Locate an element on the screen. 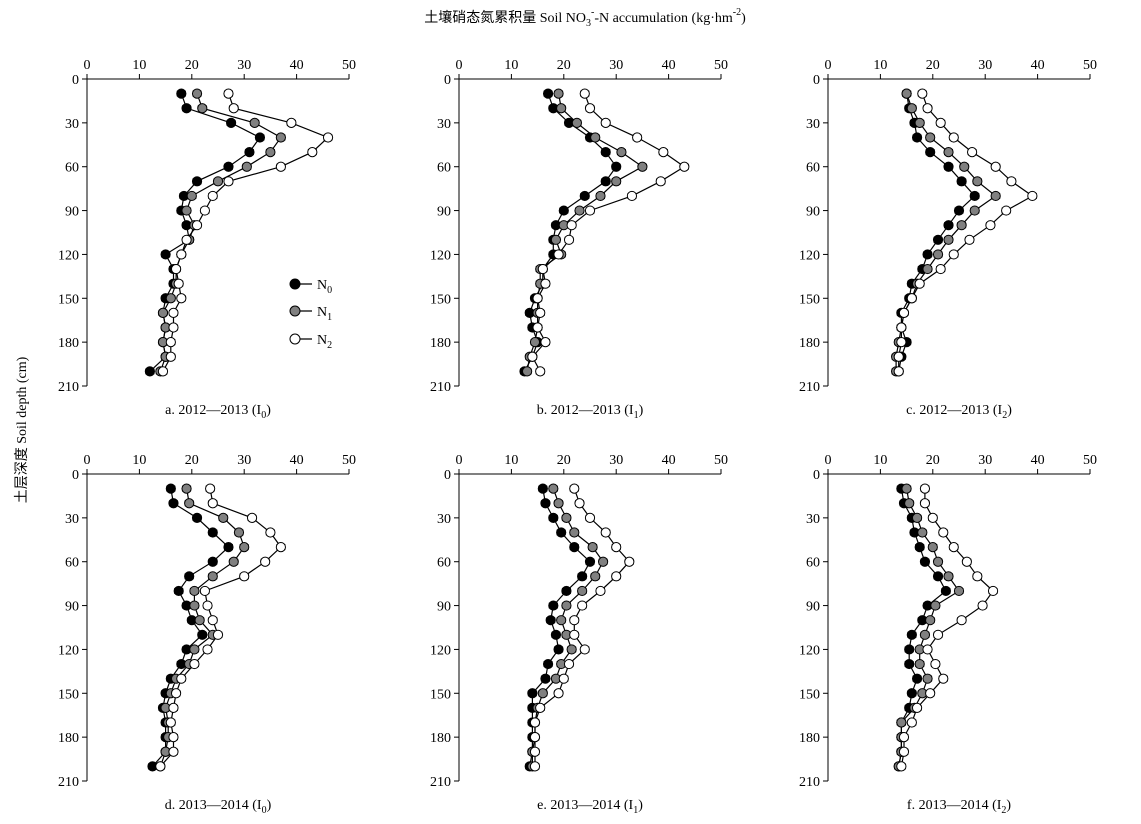 This screenshot has width=1141, height=824. y-tick-label: 90 is located at coordinates (72, 607).